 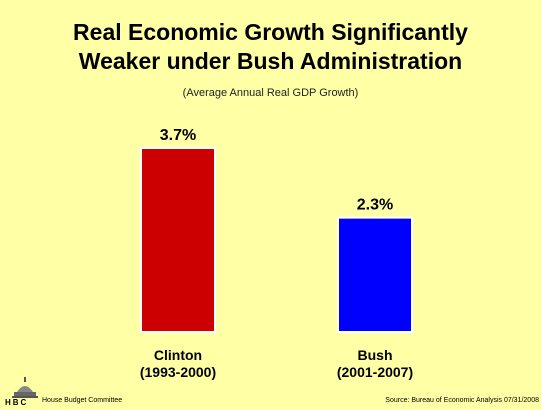 I want to click on category-label-clinton: Clinton (1993-2000), so click(x=178, y=364).